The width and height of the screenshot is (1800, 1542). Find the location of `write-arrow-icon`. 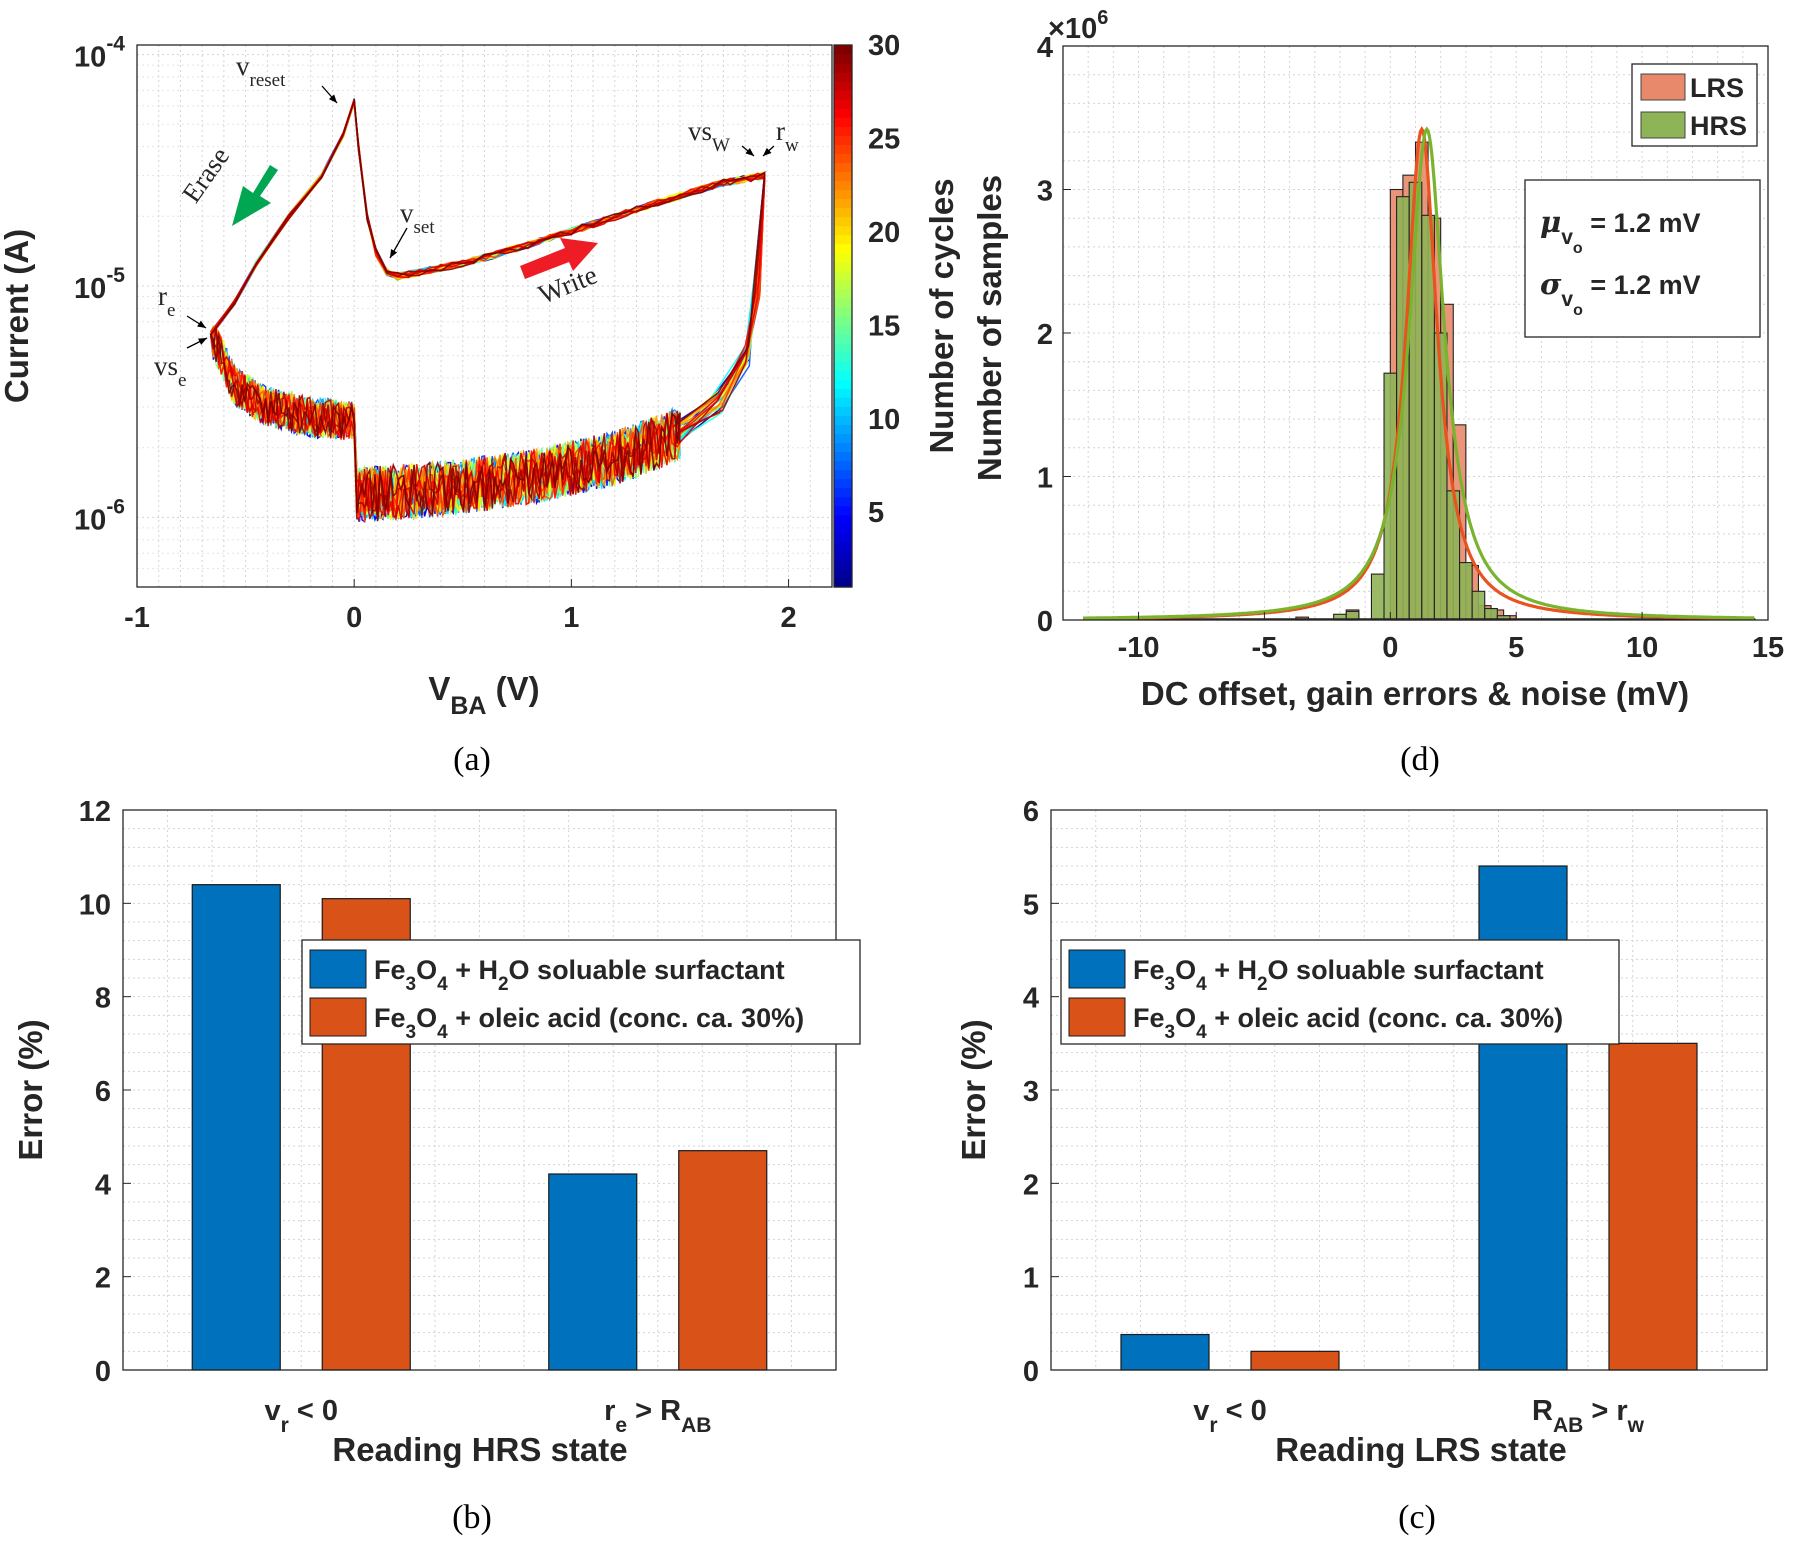

write-arrow-icon is located at coordinates (559, 258).